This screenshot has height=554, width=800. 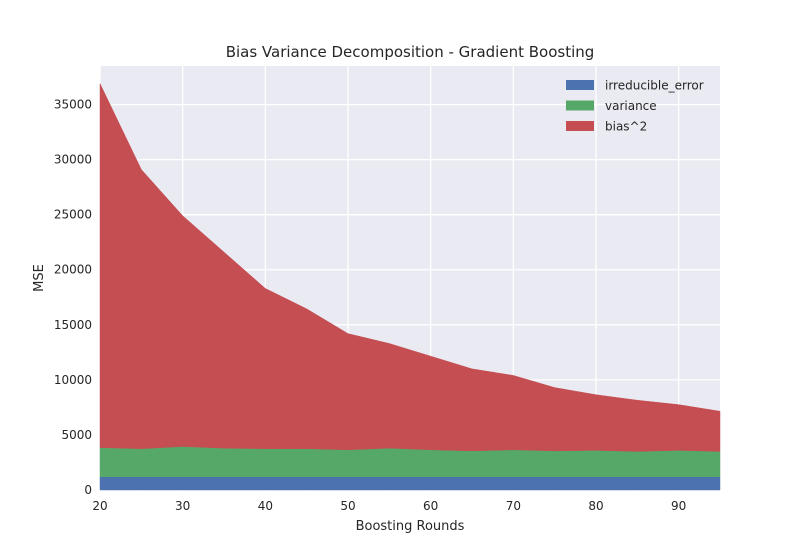 What do you see at coordinates (678, 506) in the screenshot?
I see `x-tick-label: 90` at bounding box center [678, 506].